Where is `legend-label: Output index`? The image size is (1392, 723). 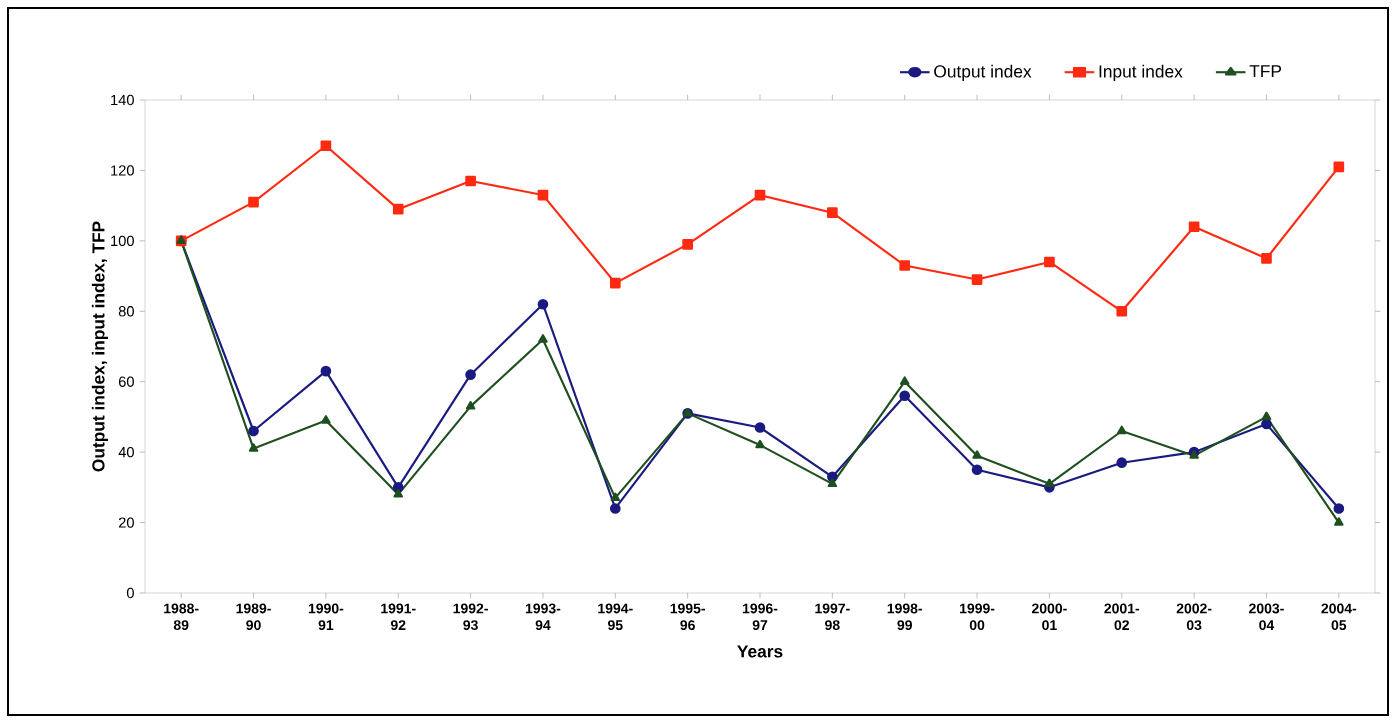 legend-label: Output index is located at coordinates (983, 72).